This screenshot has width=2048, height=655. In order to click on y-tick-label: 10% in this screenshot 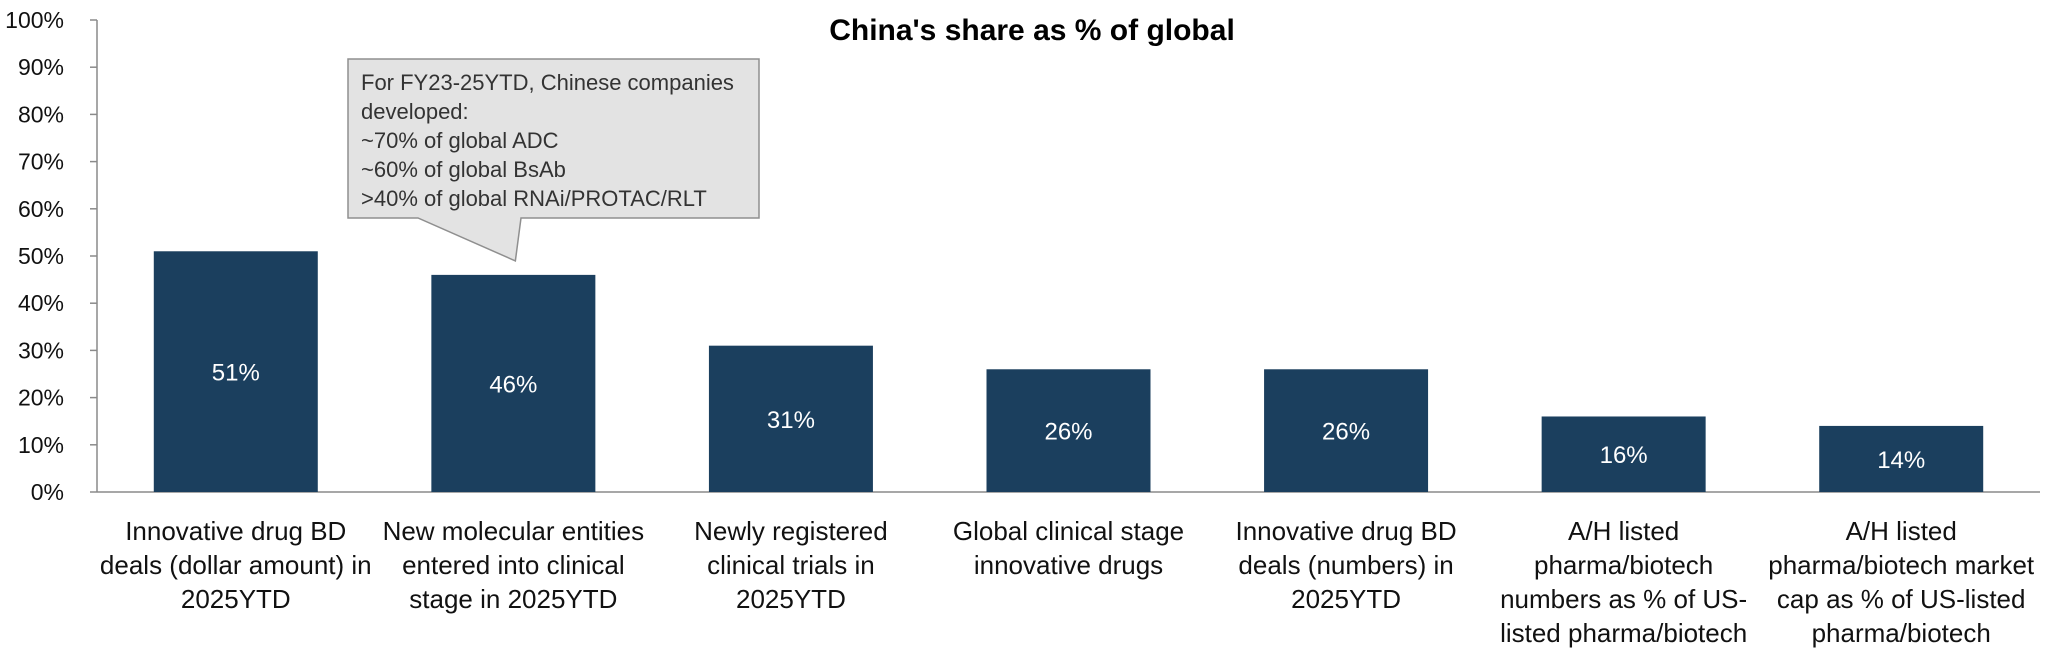, I will do `click(41, 445)`.